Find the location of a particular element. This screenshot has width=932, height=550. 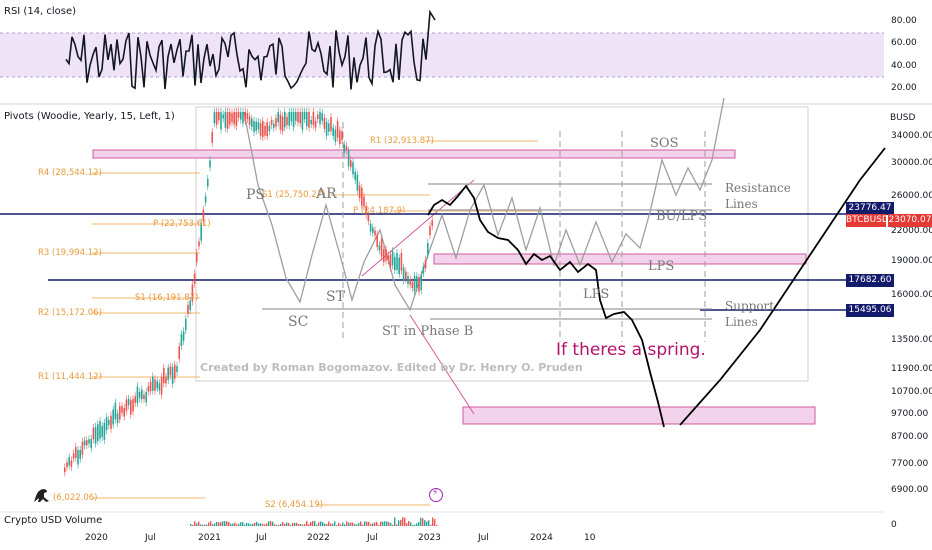

pivot-label-p: P (22,753.61) is located at coordinates (182, 224).